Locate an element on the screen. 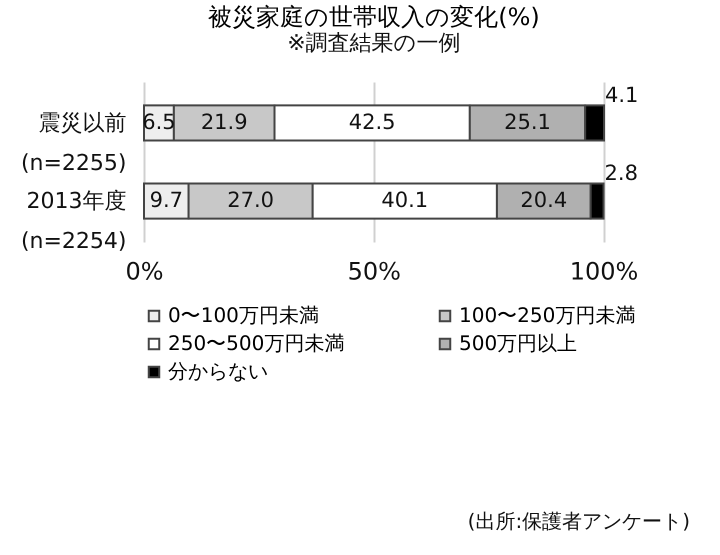  data-label: 27.0 is located at coordinates (250, 200).